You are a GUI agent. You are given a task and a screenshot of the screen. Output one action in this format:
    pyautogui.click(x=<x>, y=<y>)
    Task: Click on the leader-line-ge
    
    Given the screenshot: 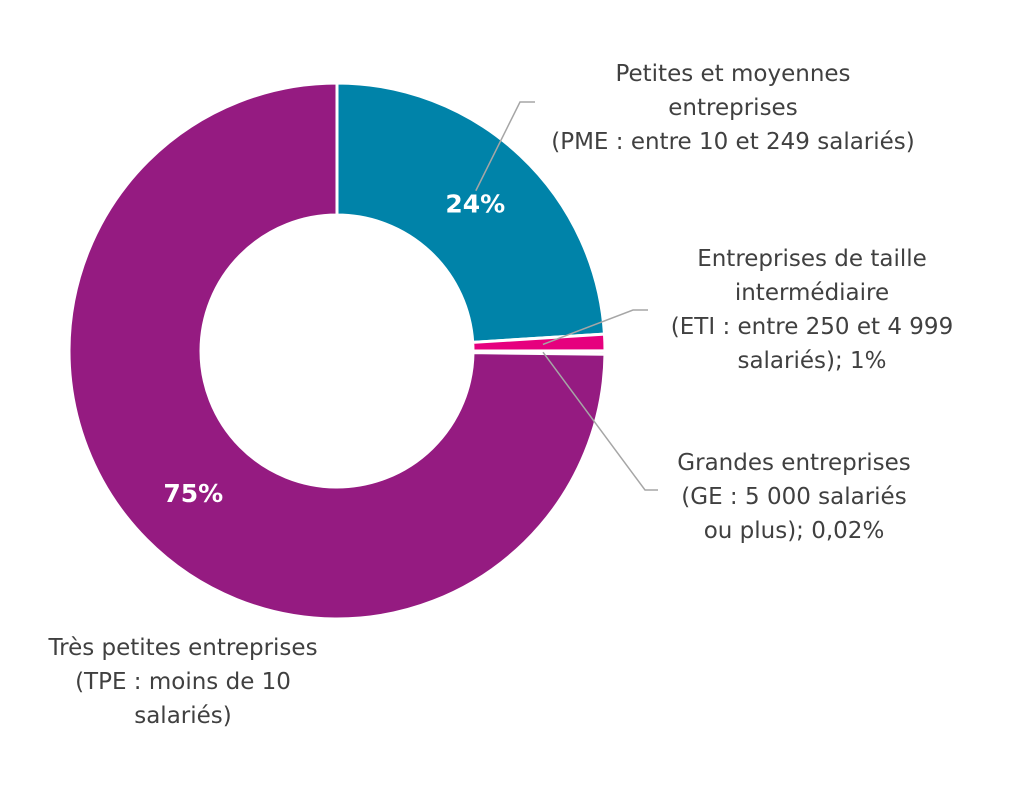 What is the action you would take?
    pyautogui.click(x=600, y=421)
    